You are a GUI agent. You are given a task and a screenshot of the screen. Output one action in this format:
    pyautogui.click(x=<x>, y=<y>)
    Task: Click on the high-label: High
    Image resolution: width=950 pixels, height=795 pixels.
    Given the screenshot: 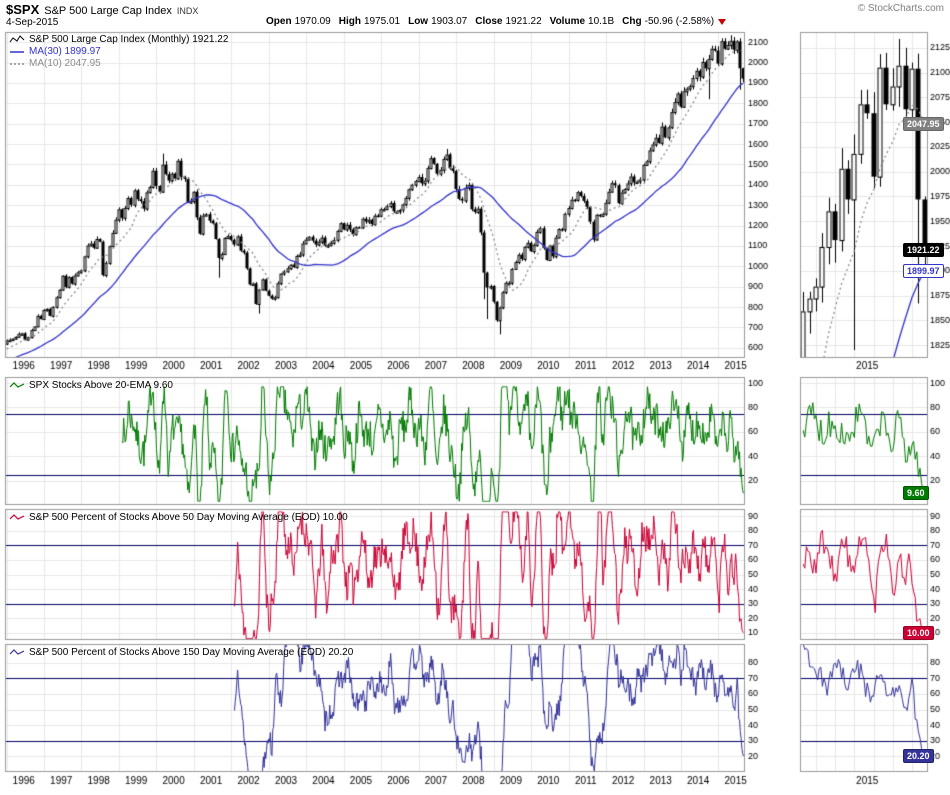 What is the action you would take?
    pyautogui.click(x=349, y=21)
    